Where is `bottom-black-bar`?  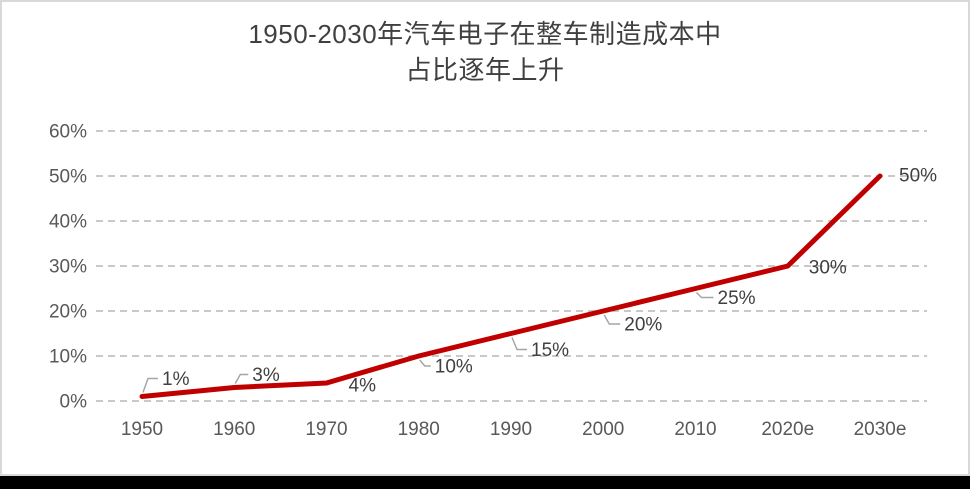
bottom-black-bar is located at coordinates (485, 482).